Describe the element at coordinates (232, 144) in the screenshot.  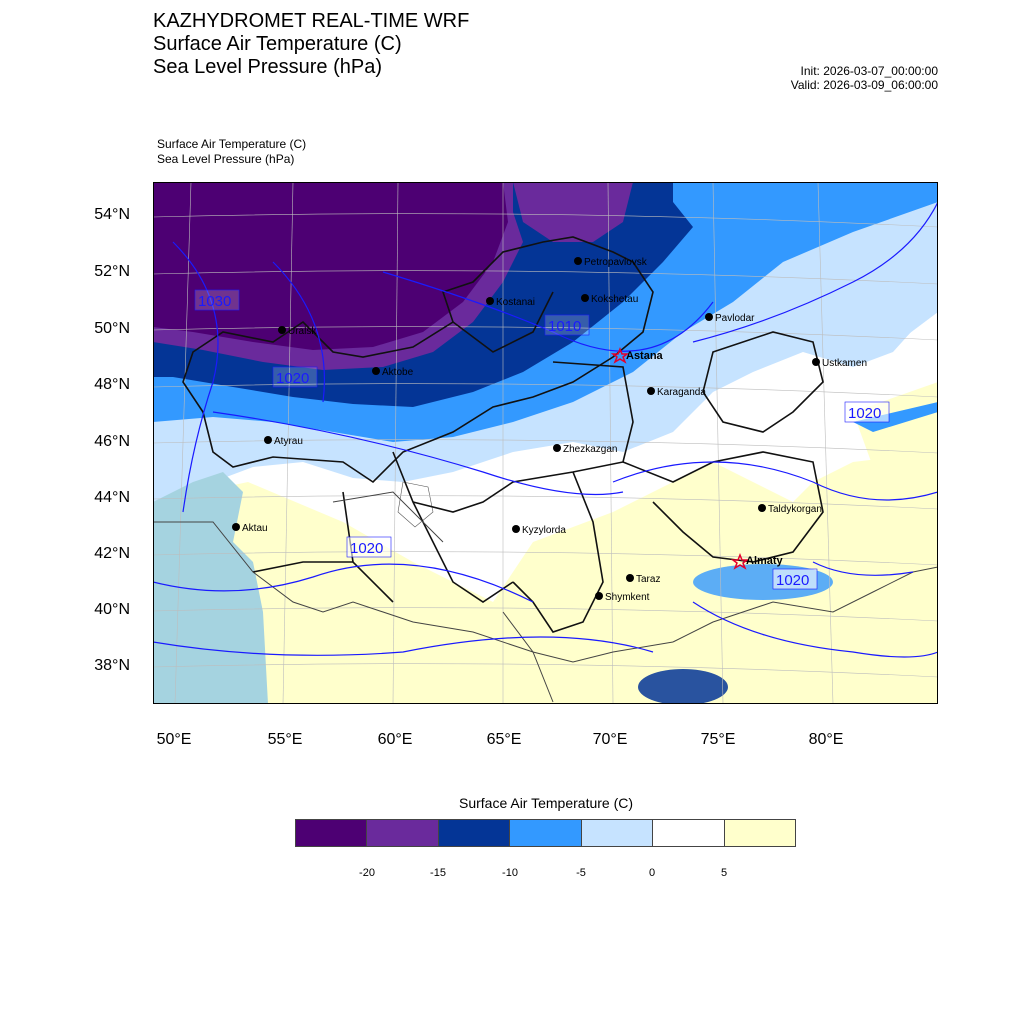
I see `field-temperature: Surface Air Temperature (C)` at that location.